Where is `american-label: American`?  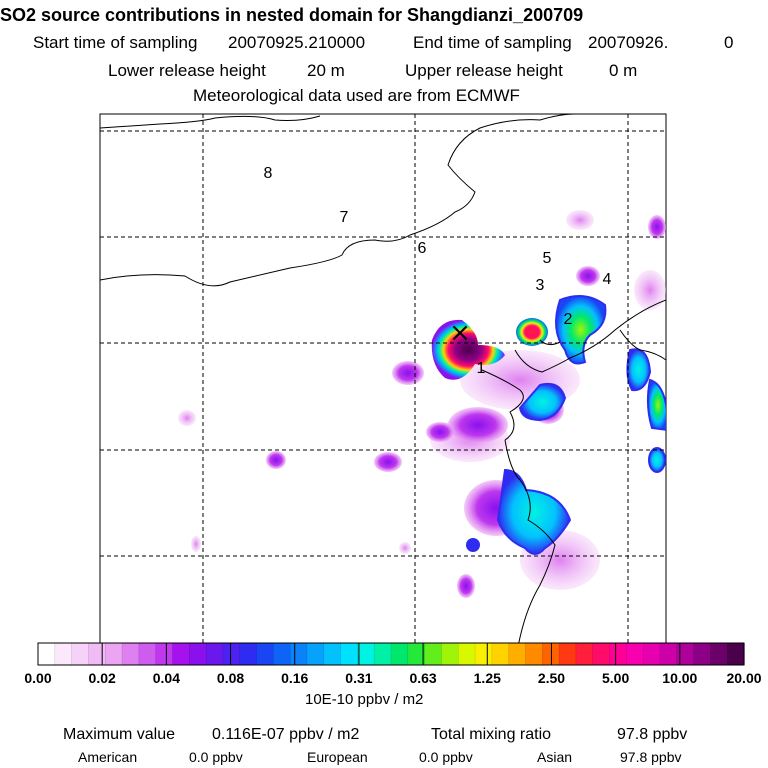 american-label: American is located at coordinates (108, 757).